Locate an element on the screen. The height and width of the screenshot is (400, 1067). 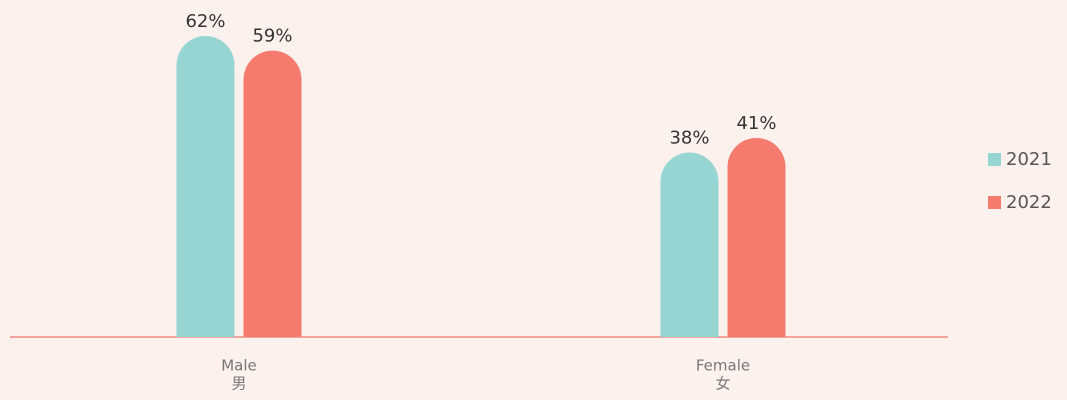
legend-label: 2022 is located at coordinates (1029, 202).